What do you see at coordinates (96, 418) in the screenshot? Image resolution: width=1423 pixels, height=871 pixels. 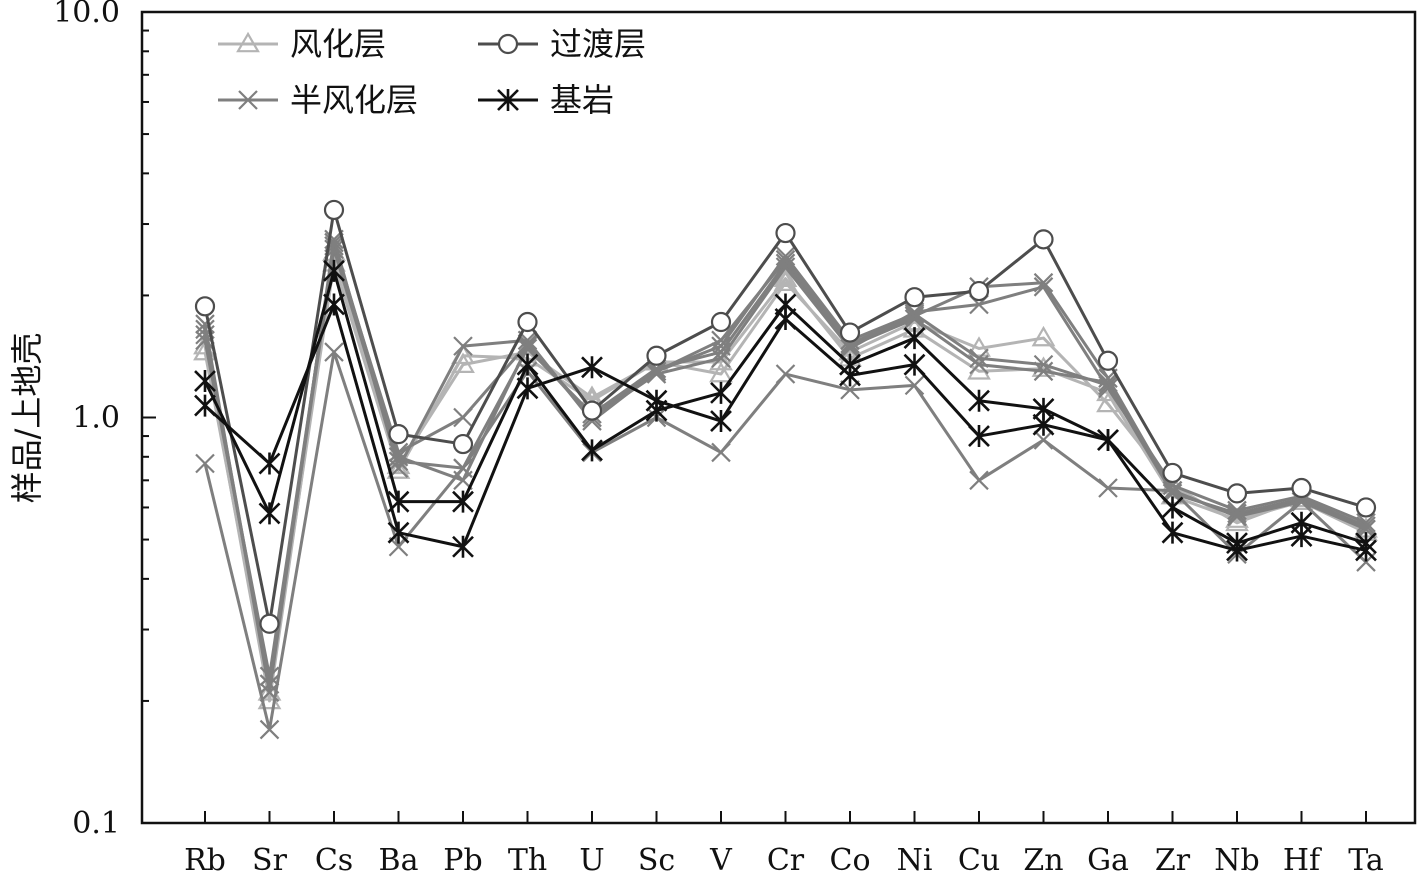 I see `y-tick-label: 1.0` at bounding box center [96, 418].